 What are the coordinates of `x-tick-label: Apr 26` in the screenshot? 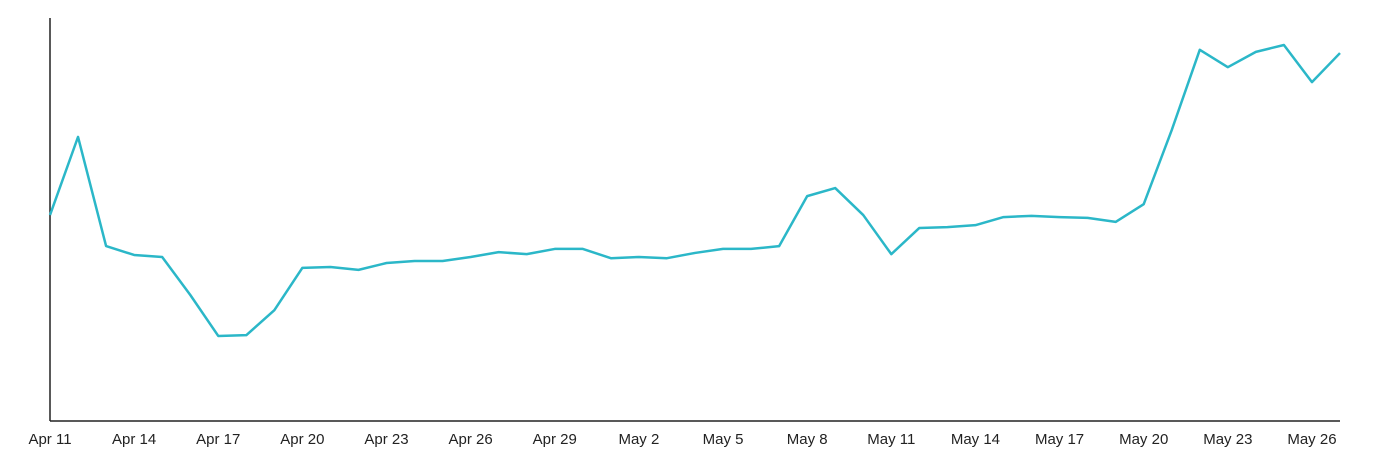 It's located at (471, 439).